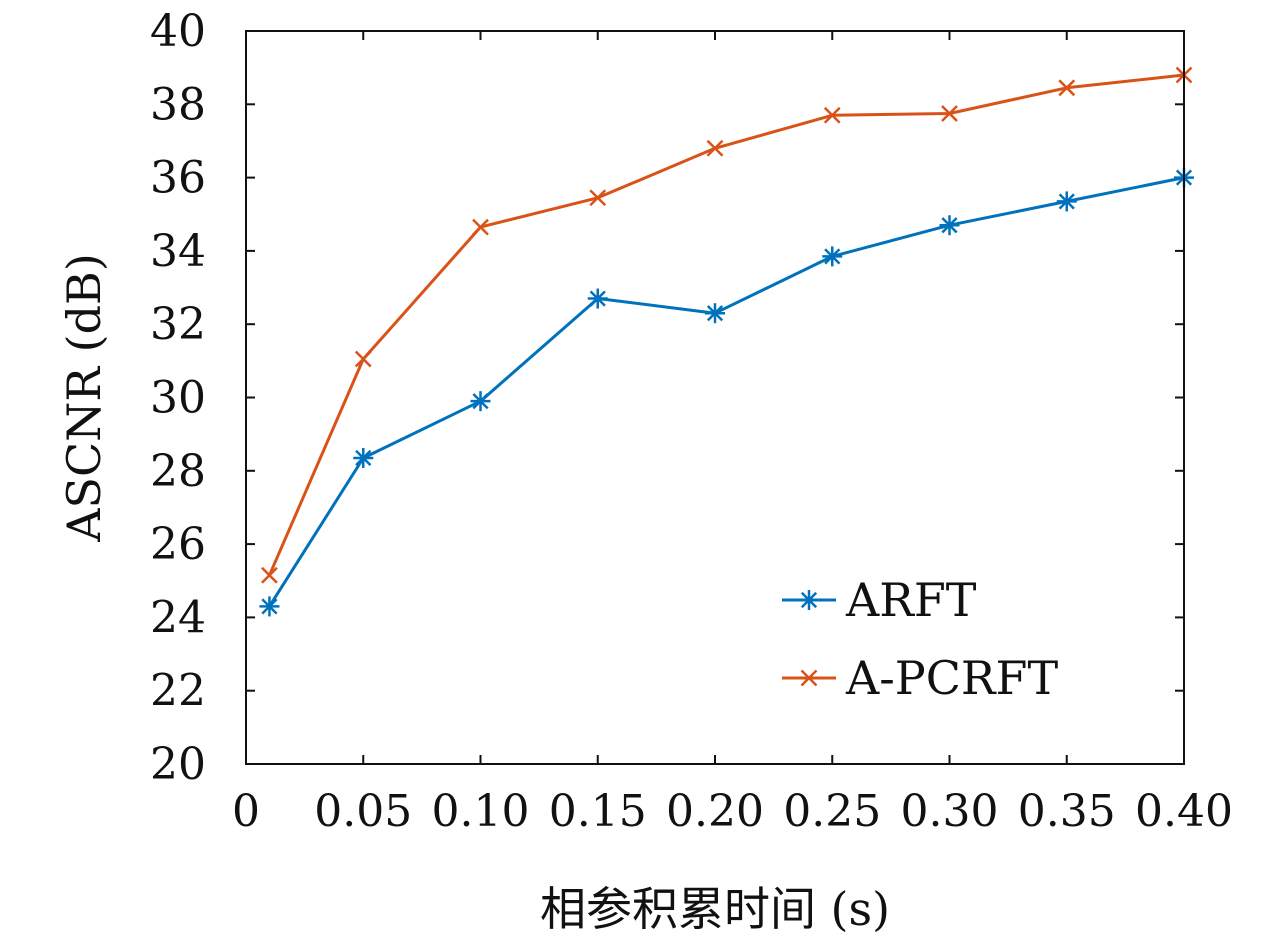  What do you see at coordinates (178, 617) in the screenshot?
I see `y-tick-label: 24` at bounding box center [178, 617].